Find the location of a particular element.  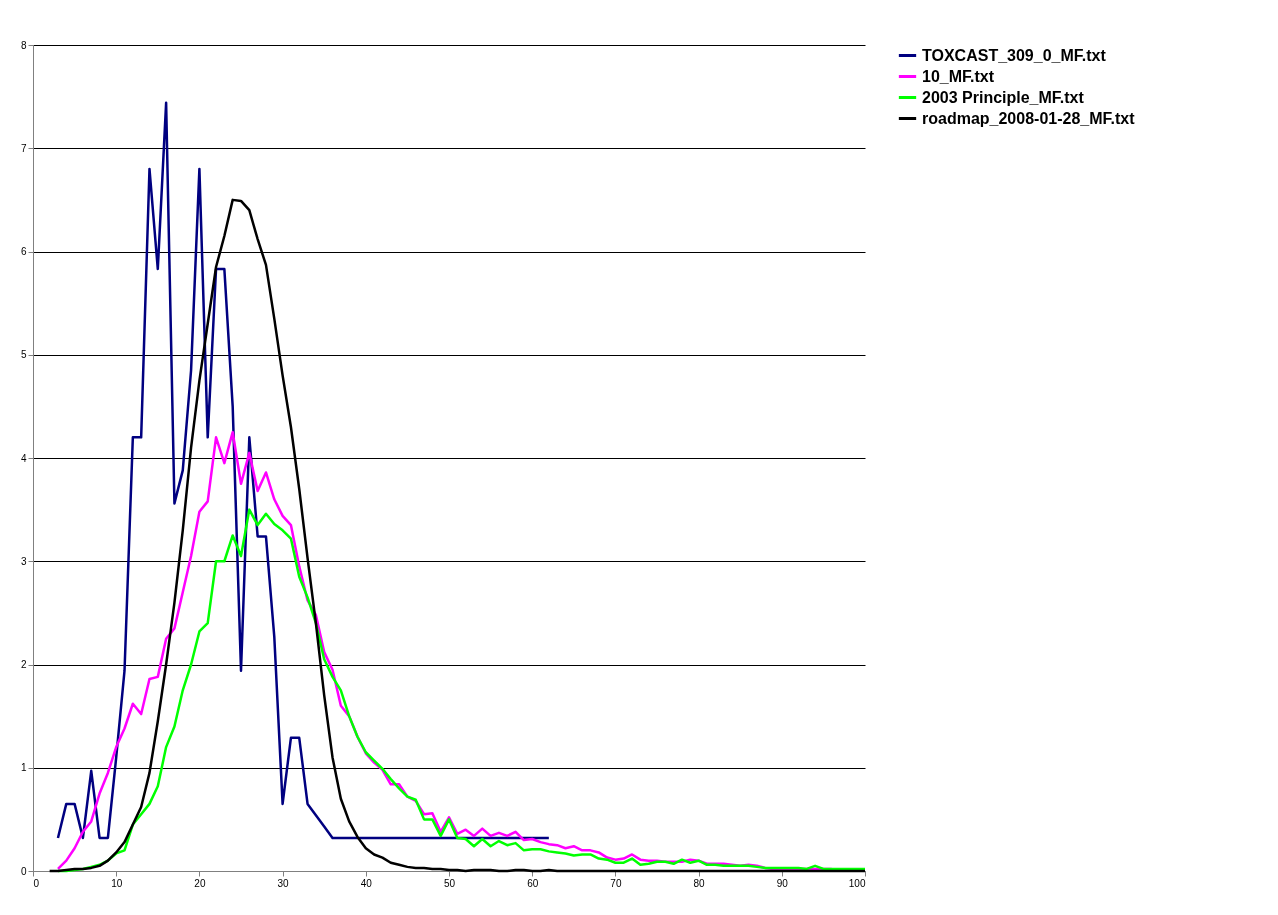

y-tick-label: 1 is located at coordinates (23, 768).